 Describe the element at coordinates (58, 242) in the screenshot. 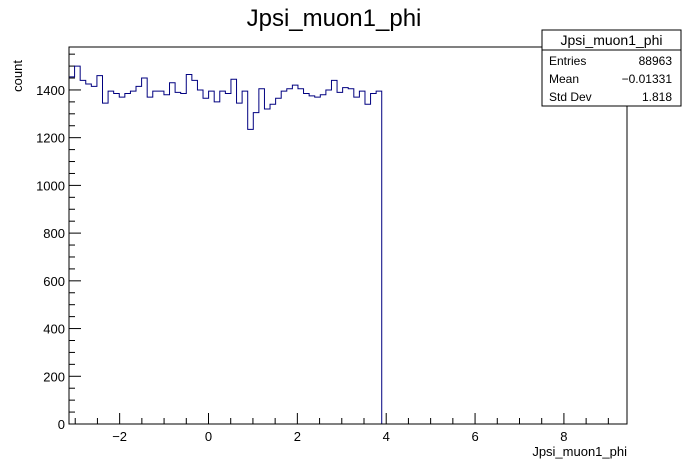

I see `y-axis: 0 200 400 600 800 1000 1200 1400` at that location.